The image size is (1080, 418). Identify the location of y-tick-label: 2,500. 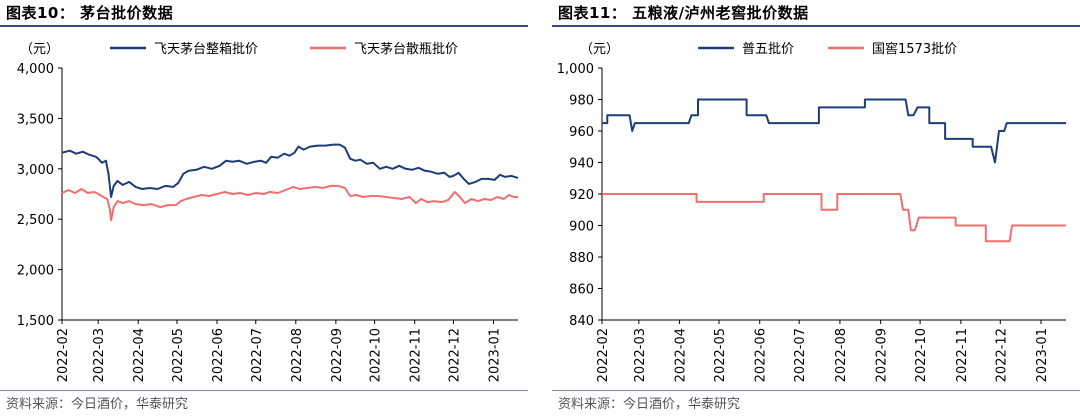
(35, 220).